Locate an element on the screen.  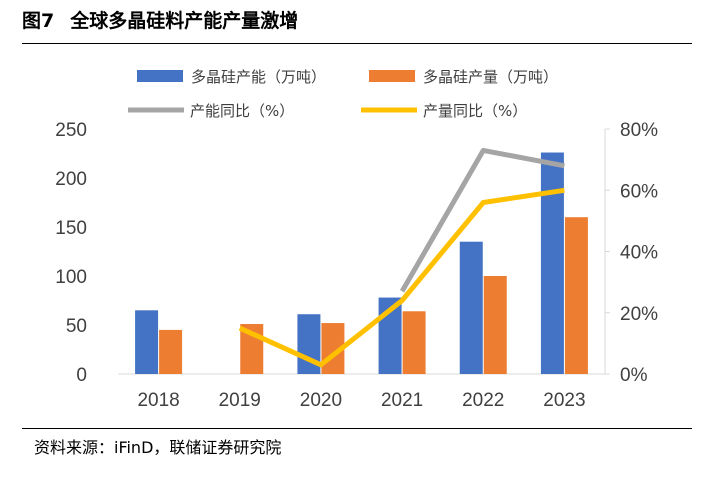
left-y-tick-label: 0 is located at coordinates (81, 375).